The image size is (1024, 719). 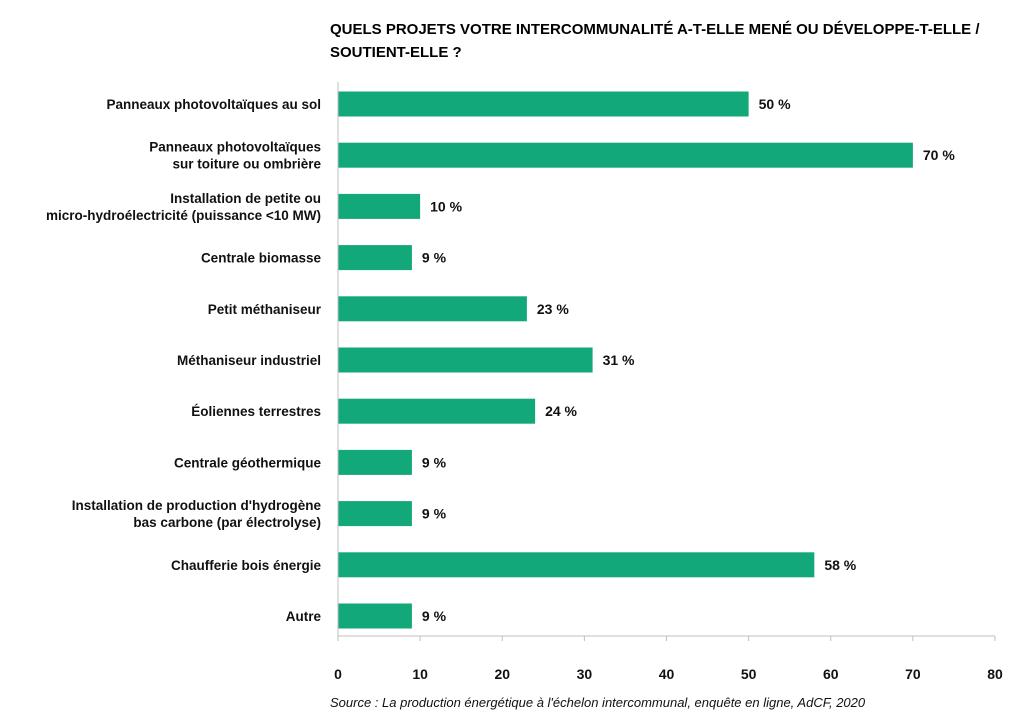 What do you see at coordinates (256, 411) in the screenshot?
I see `category-label-6: Éoliennes terrestres` at bounding box center [256, 411].